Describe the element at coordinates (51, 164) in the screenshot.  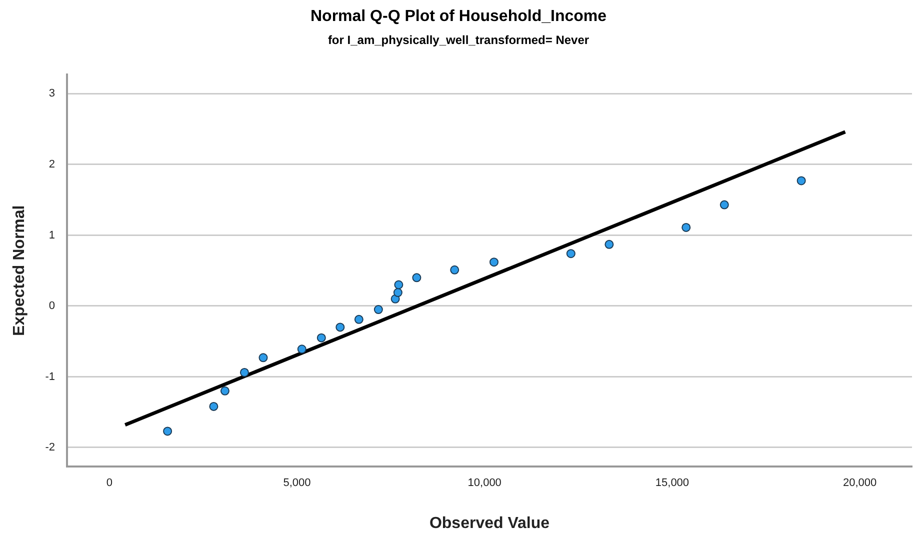
I see `y-tick-label: 2` at that location.